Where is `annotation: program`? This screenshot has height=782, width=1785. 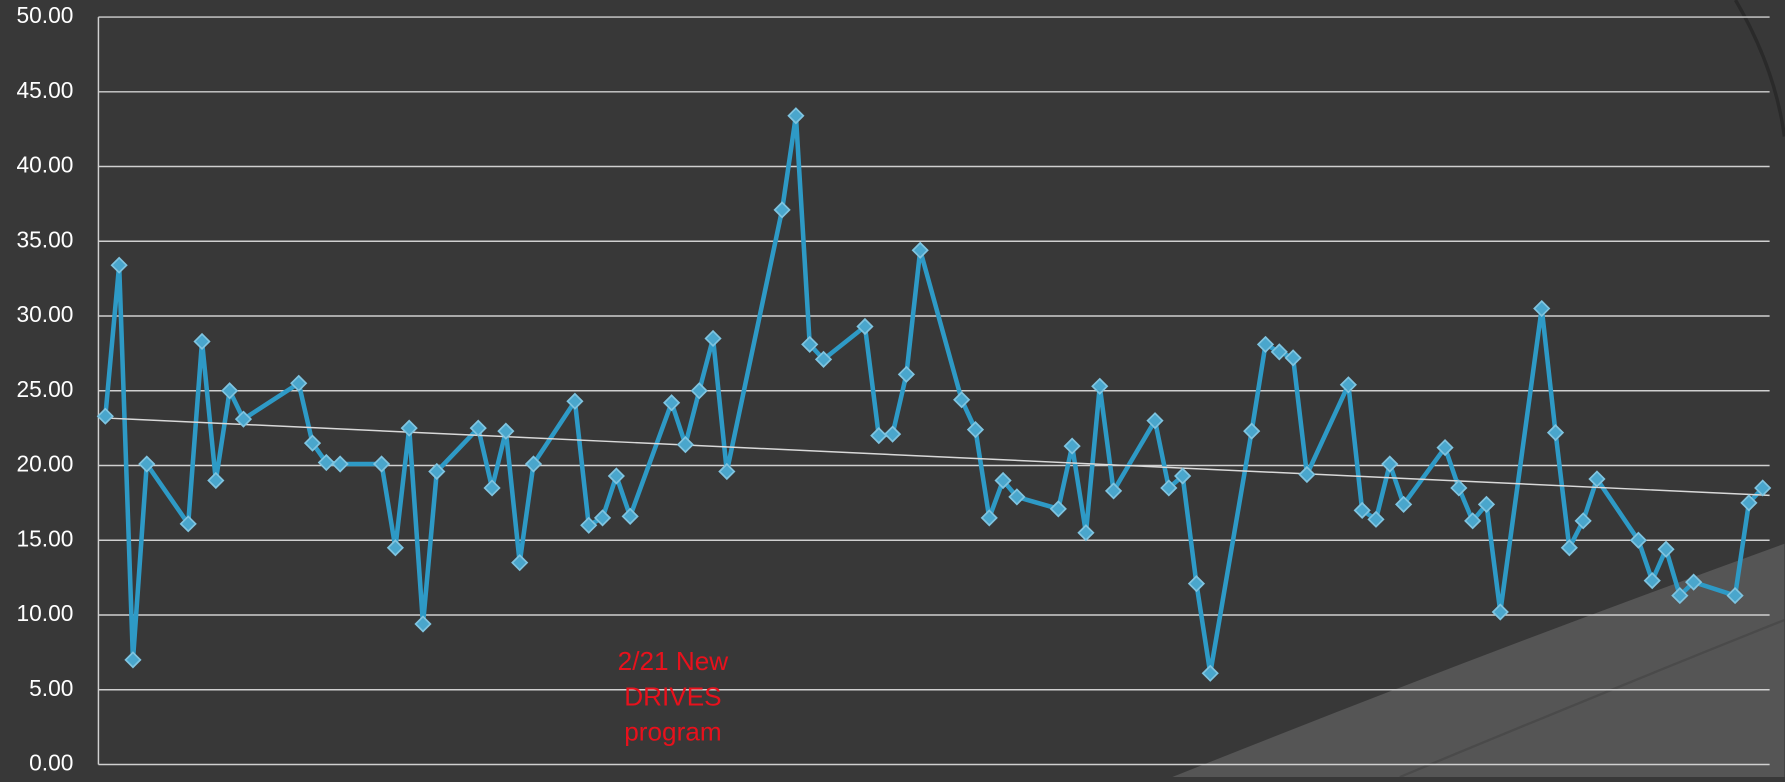 annotation: program is located at coordinates (672, 732).